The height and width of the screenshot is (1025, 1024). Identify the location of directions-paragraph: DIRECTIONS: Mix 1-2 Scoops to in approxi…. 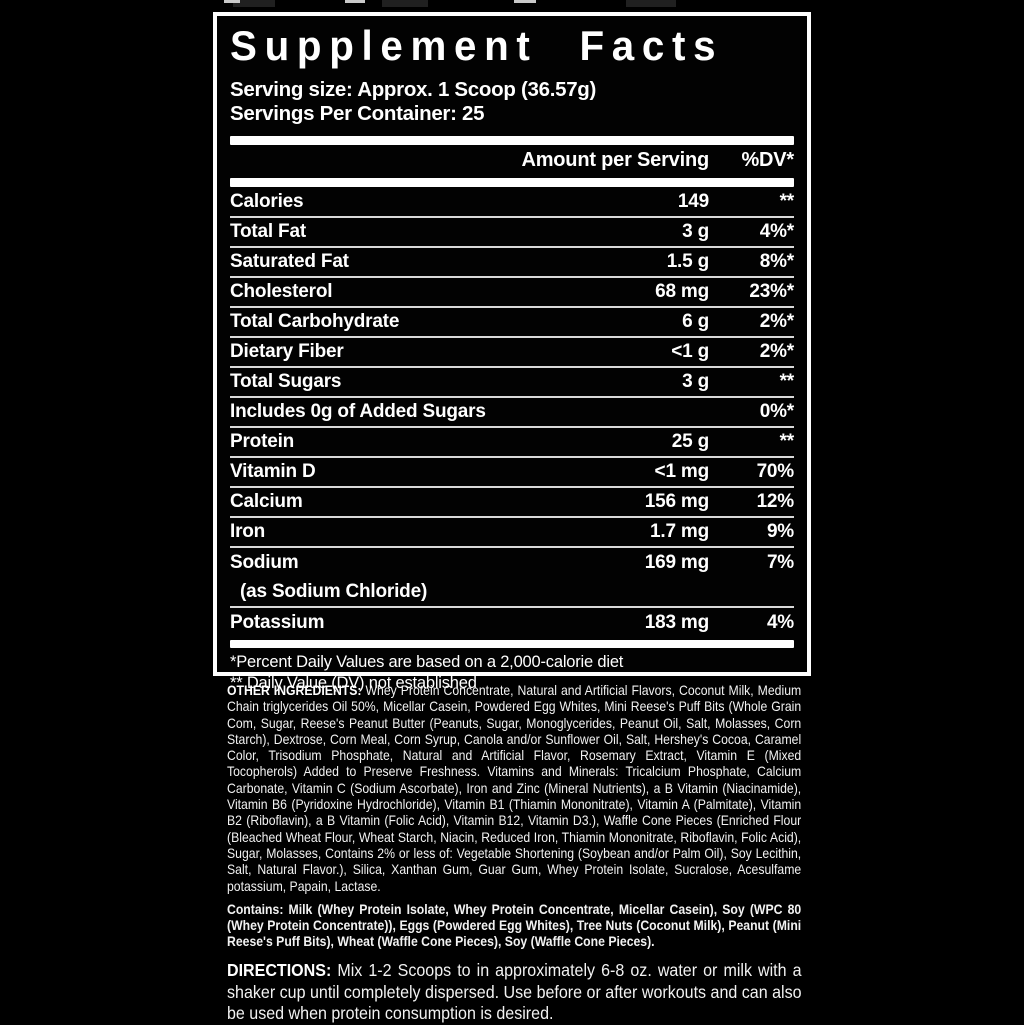
(514, 992).